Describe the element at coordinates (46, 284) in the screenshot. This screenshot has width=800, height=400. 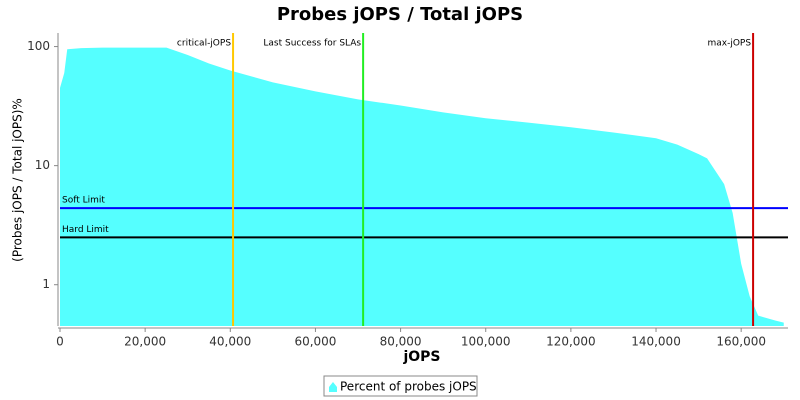
I see `y-tick-label: 1` at that location.